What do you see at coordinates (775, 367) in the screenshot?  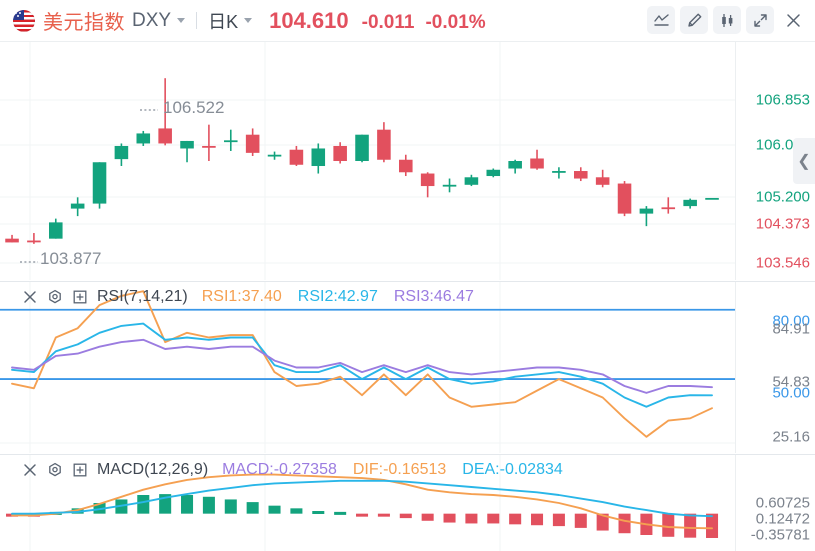 I see `rsi-axis: 80.00 84.91 54.83 50.00 25.16` at bounding box center [775, 367].